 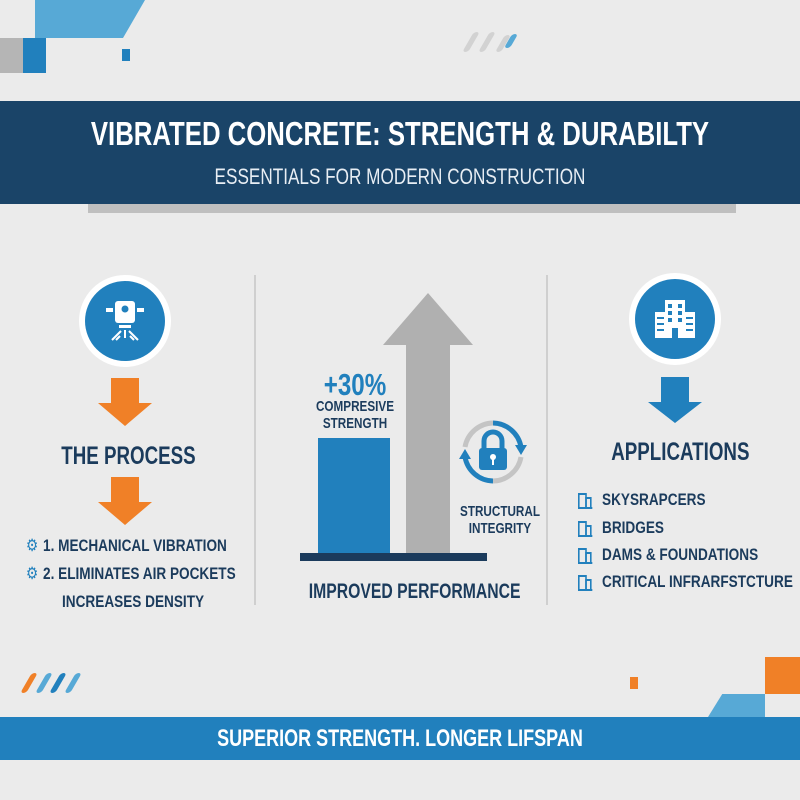 I want to click on strength-bar, so click(x=354, y=495).